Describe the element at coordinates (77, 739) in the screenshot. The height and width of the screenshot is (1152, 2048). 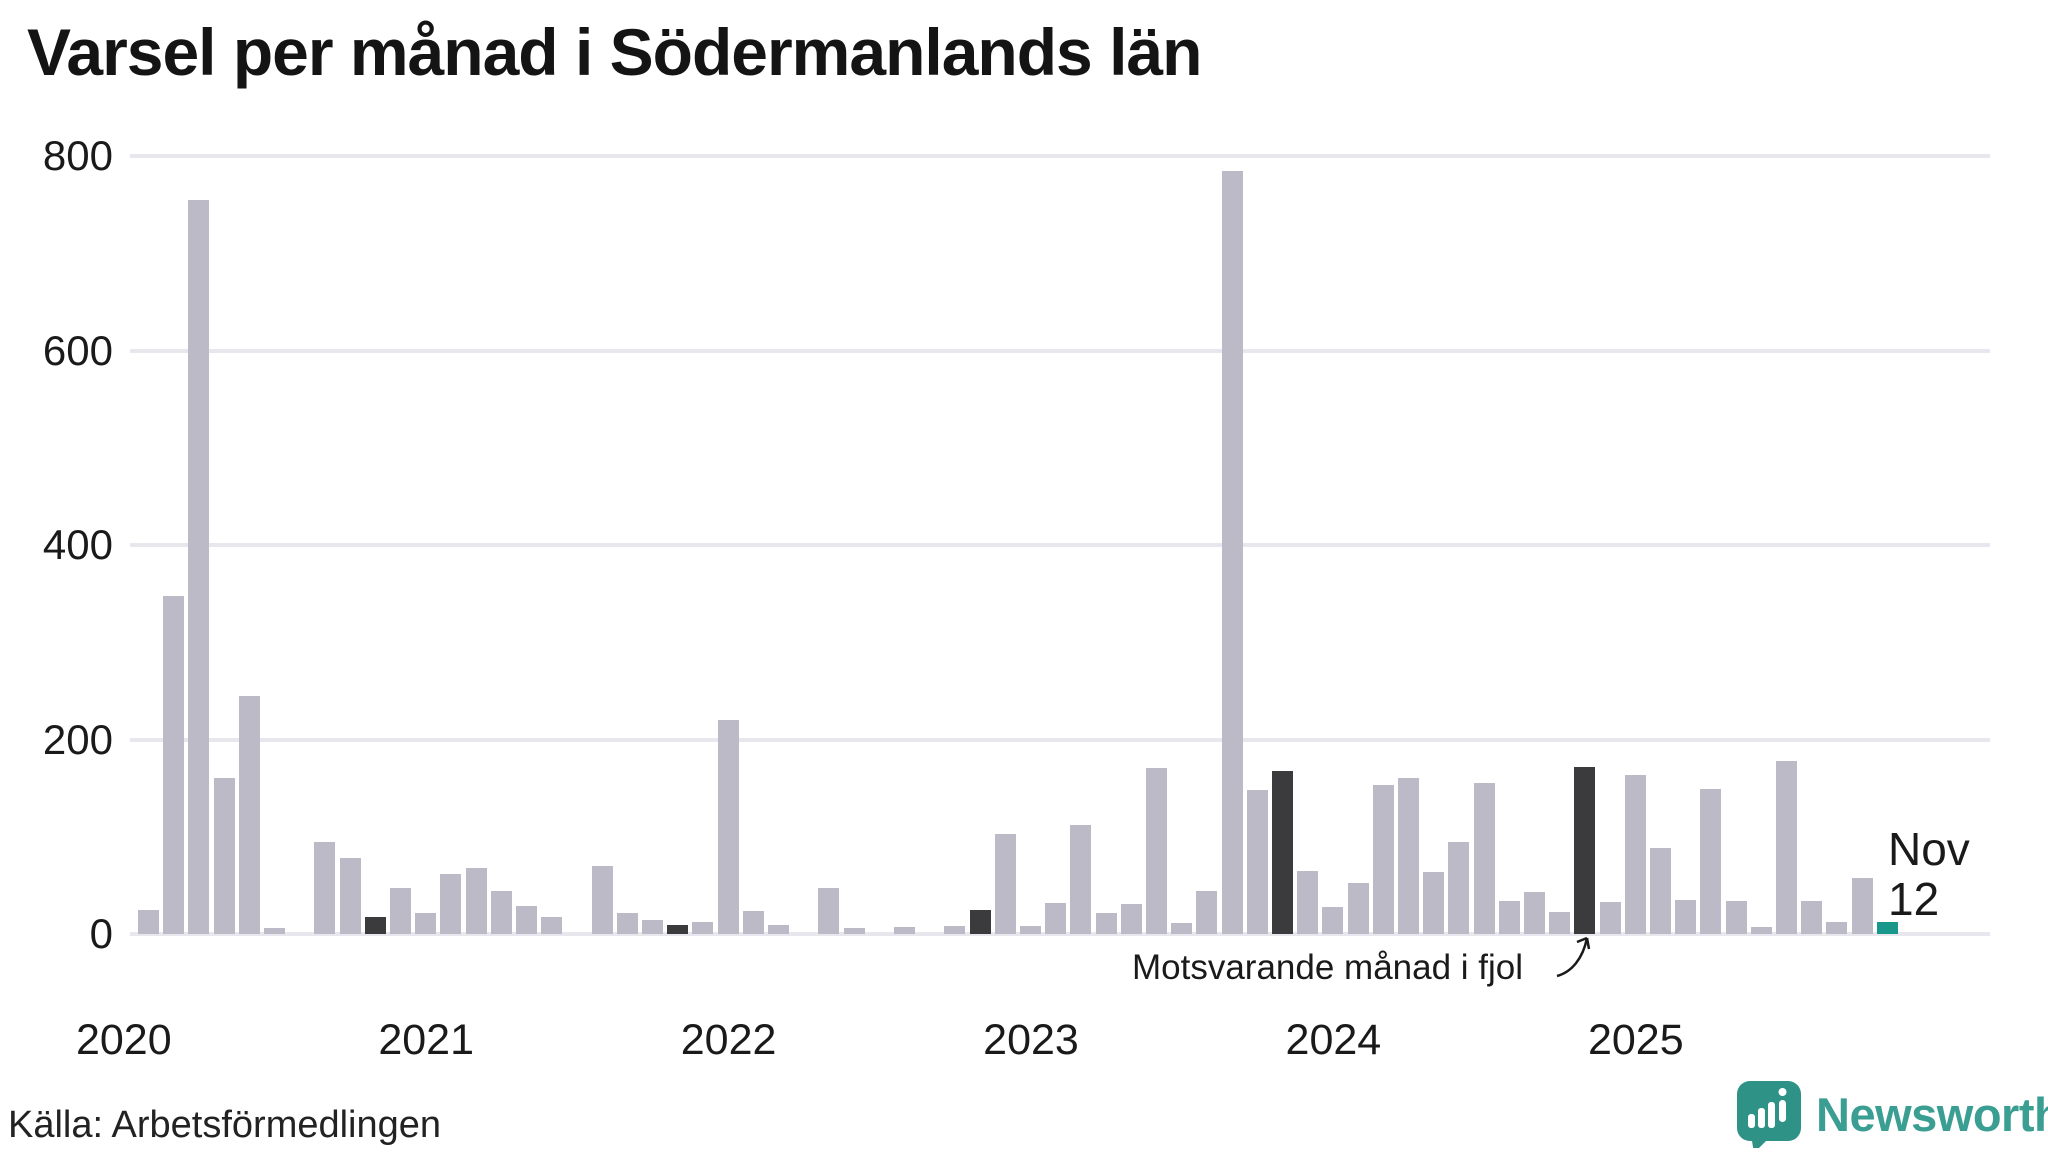
I see `y-tick-200: 200` at that location.